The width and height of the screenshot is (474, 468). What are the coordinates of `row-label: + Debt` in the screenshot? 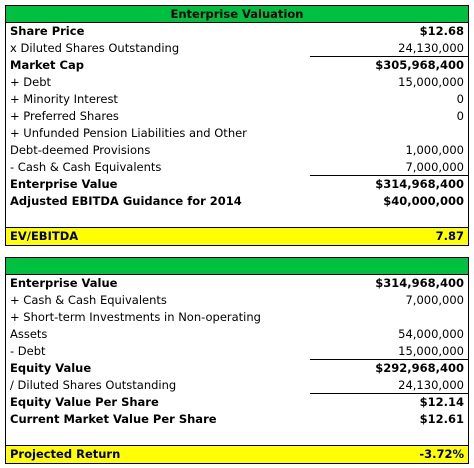 It's located at (31, 82).